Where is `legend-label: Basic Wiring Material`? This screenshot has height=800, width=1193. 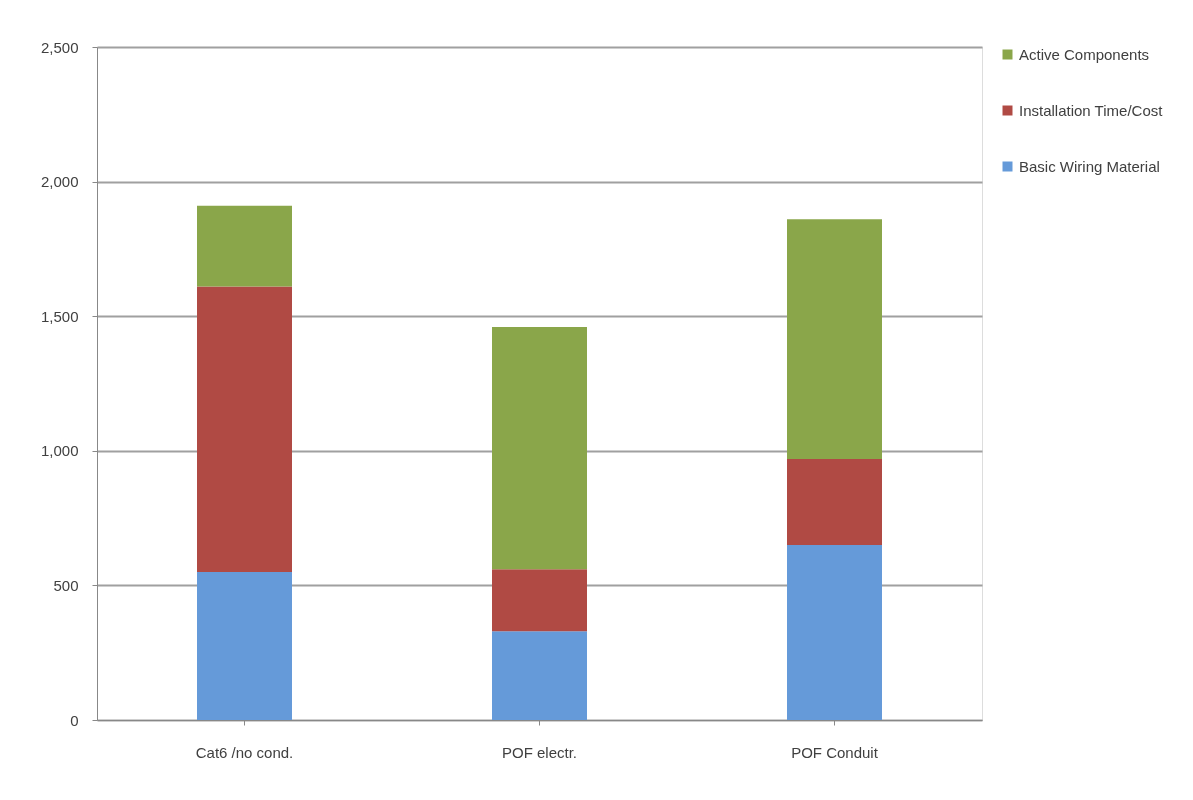
legend-label: Basic Wiring Material is located at coordinates (1089, 166).